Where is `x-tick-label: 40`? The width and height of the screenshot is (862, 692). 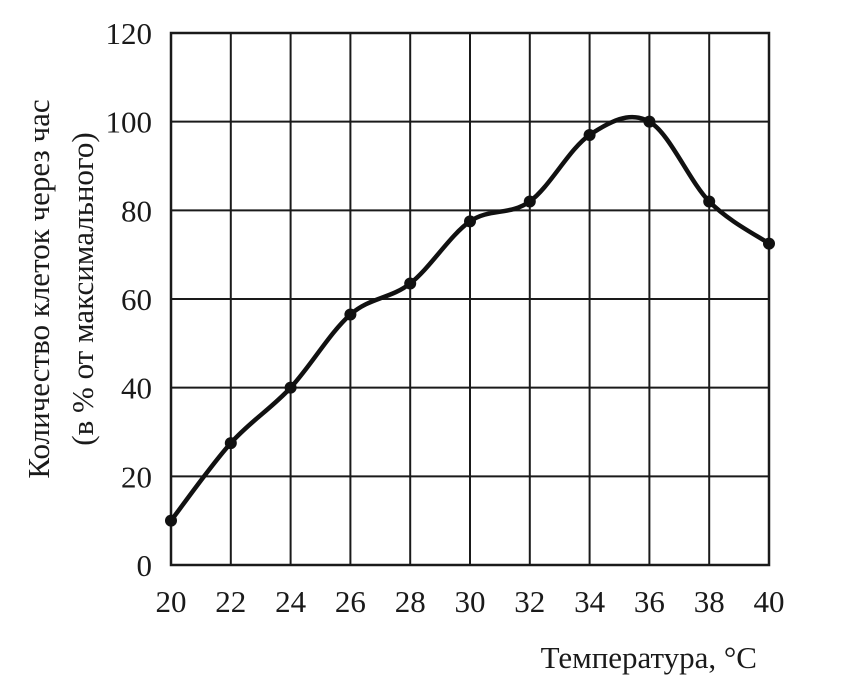 x-tick-label: 40 is located at coordinates (769, 601).